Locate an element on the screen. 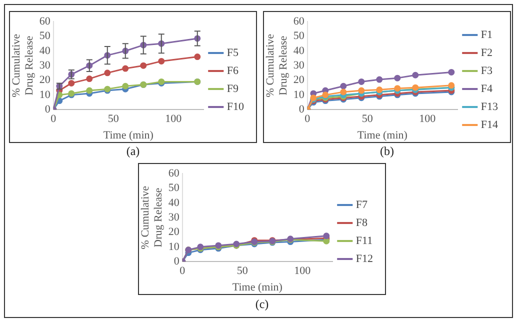 The image size is (517, 324). legend-label: F14 is located at coordinates (489, 124).